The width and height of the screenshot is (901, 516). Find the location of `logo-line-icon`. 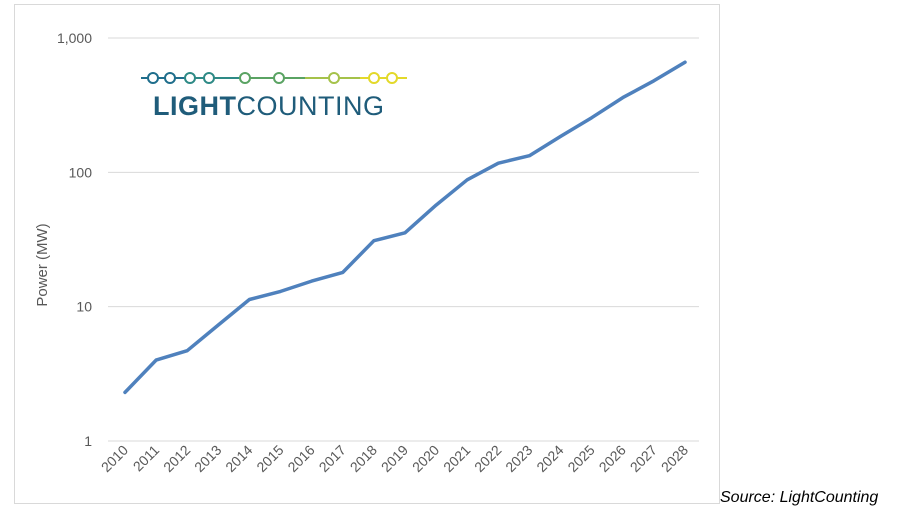

logo-line-icon is located at coordinates (274, 78).